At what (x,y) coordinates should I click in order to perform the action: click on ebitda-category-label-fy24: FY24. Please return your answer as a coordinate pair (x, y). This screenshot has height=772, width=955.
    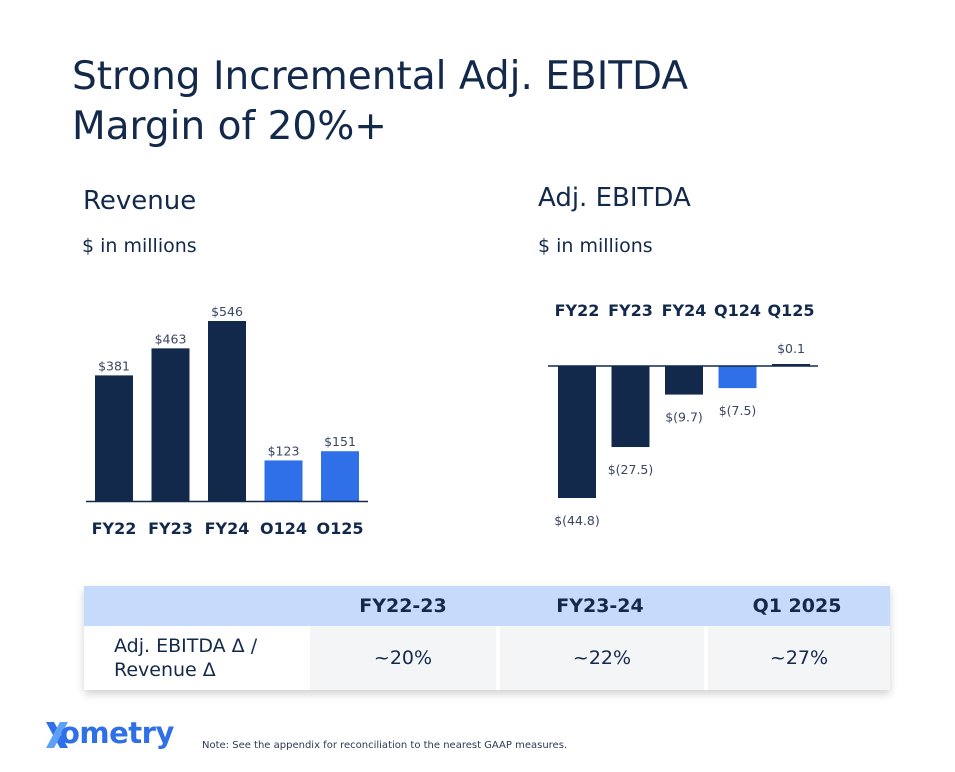
    Looking at the image, I should click on (684, 310).